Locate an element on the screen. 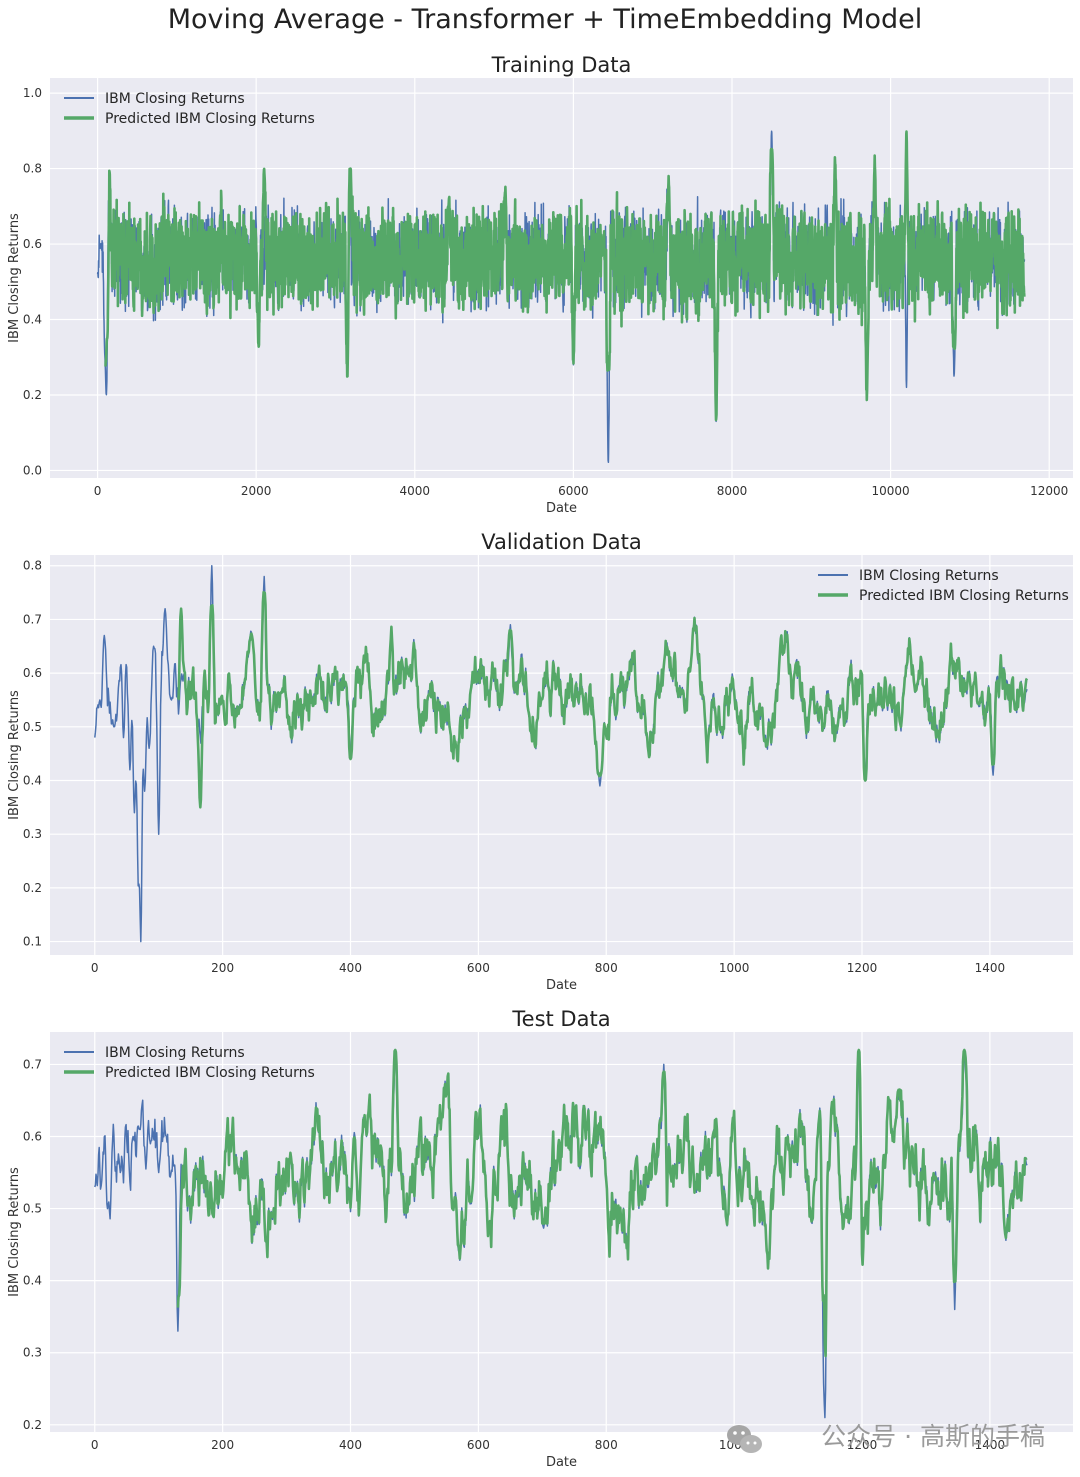 The image size is (1080, 1477). chart-title: Validation Data is located at coordinates (561, 542).